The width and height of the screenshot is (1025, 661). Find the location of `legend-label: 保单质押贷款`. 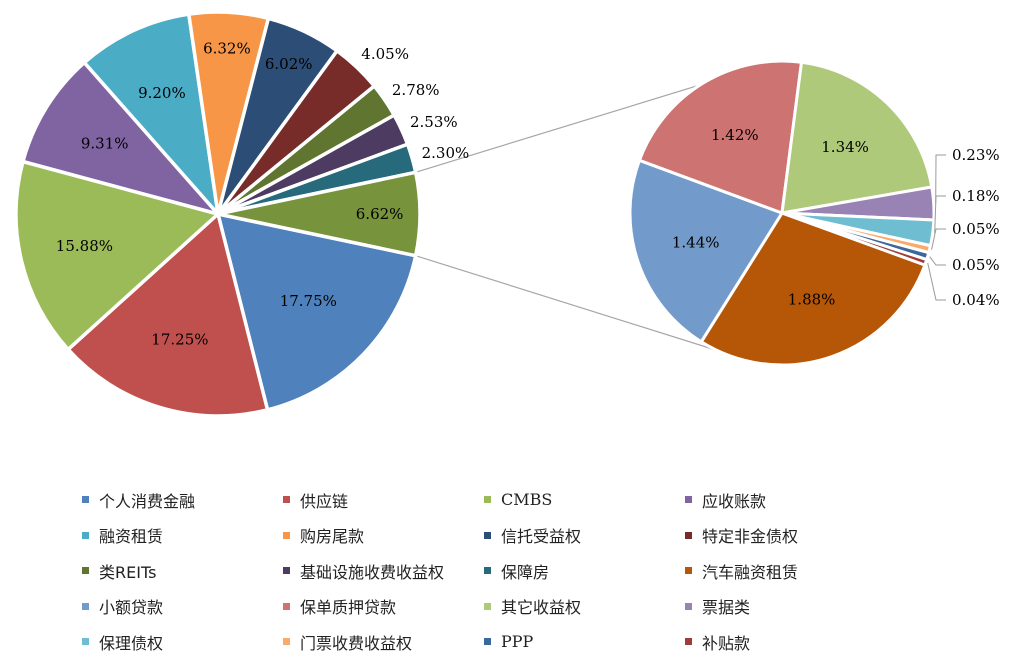

legend-label: 保单质押贷款 is located at coordinates (348, 608).